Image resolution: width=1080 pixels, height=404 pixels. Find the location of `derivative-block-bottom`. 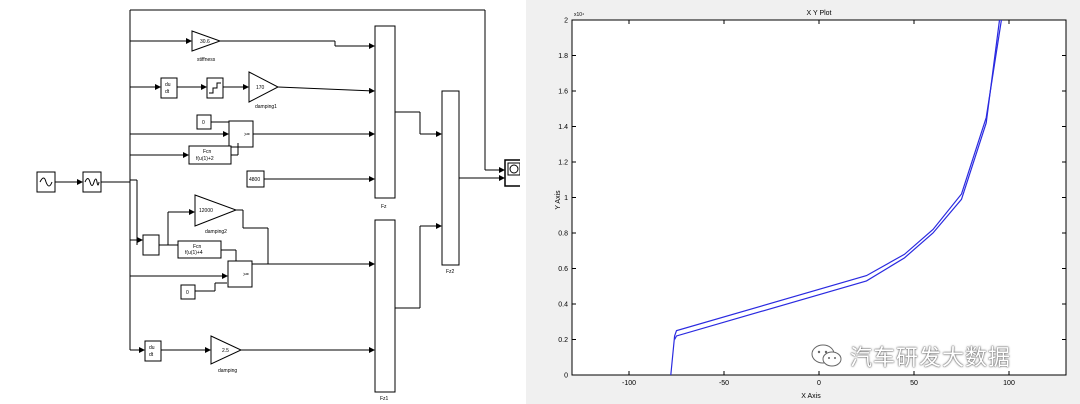

derivative-block-bottom is located at coordinates (153, 351).